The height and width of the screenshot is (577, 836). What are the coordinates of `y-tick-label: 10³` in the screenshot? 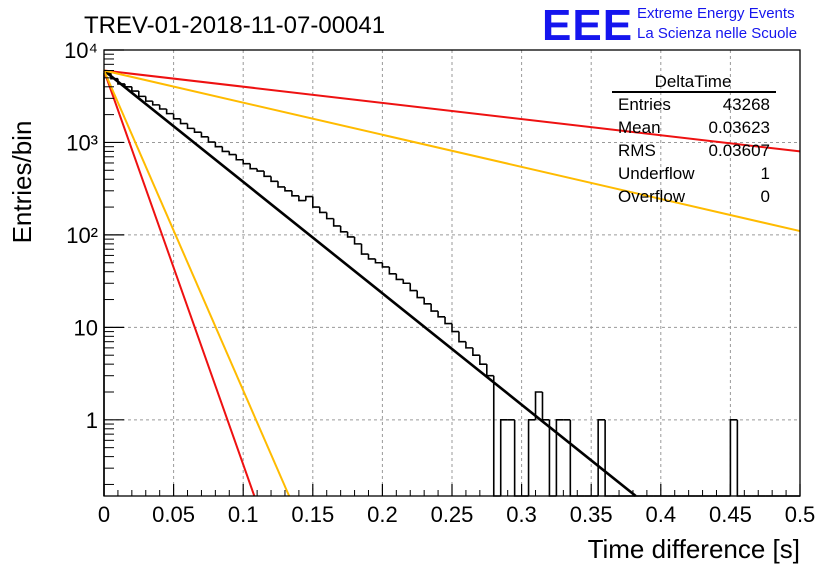 It's located at (82, 142).